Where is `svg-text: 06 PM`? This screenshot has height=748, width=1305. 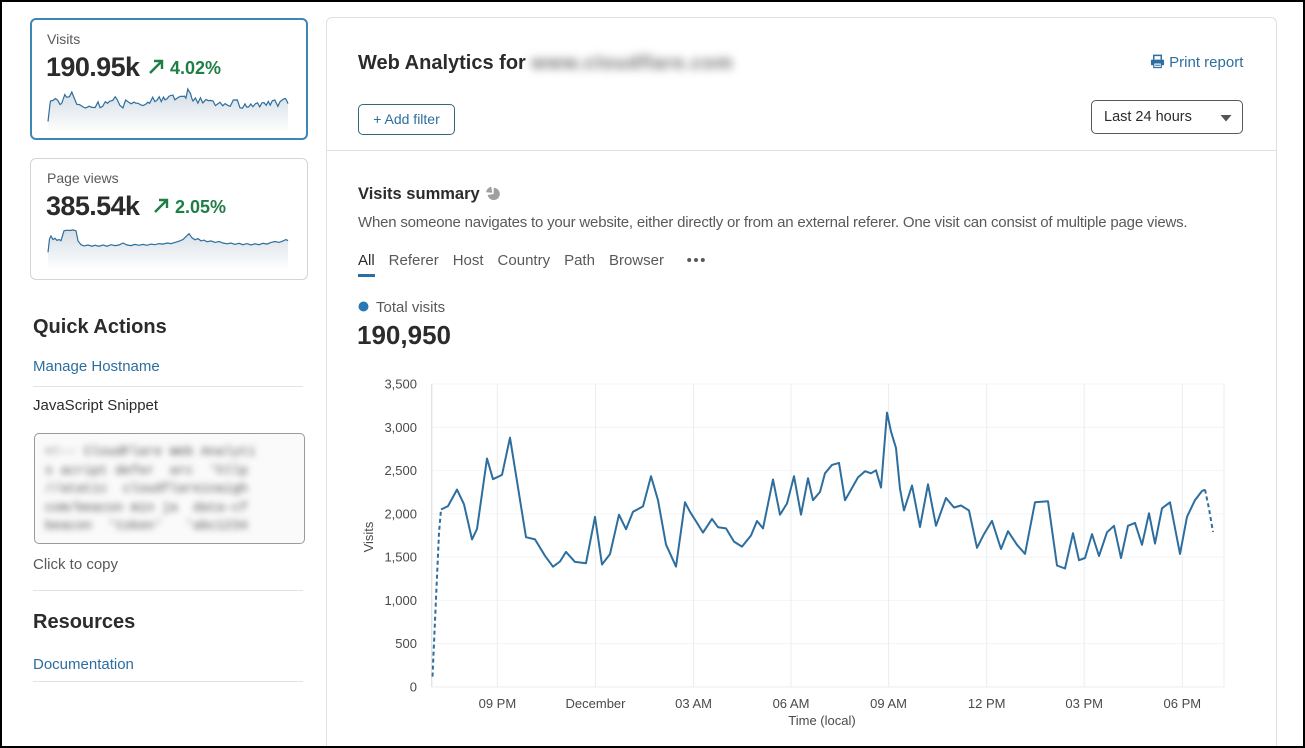 svg-text: 06 PM is located at coordinates (1183, 703).